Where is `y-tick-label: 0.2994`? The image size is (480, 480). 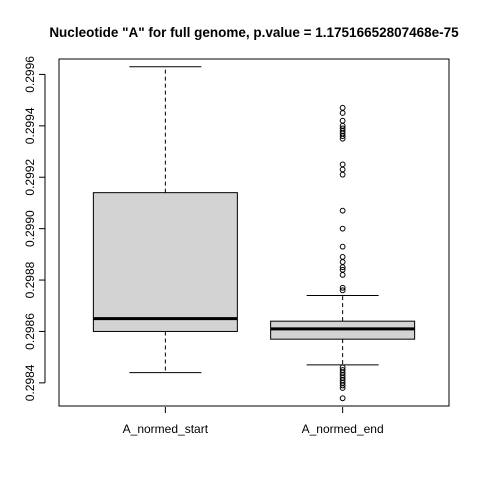 y-tick-label: 0.2994 is located at coordinates (30, 125).